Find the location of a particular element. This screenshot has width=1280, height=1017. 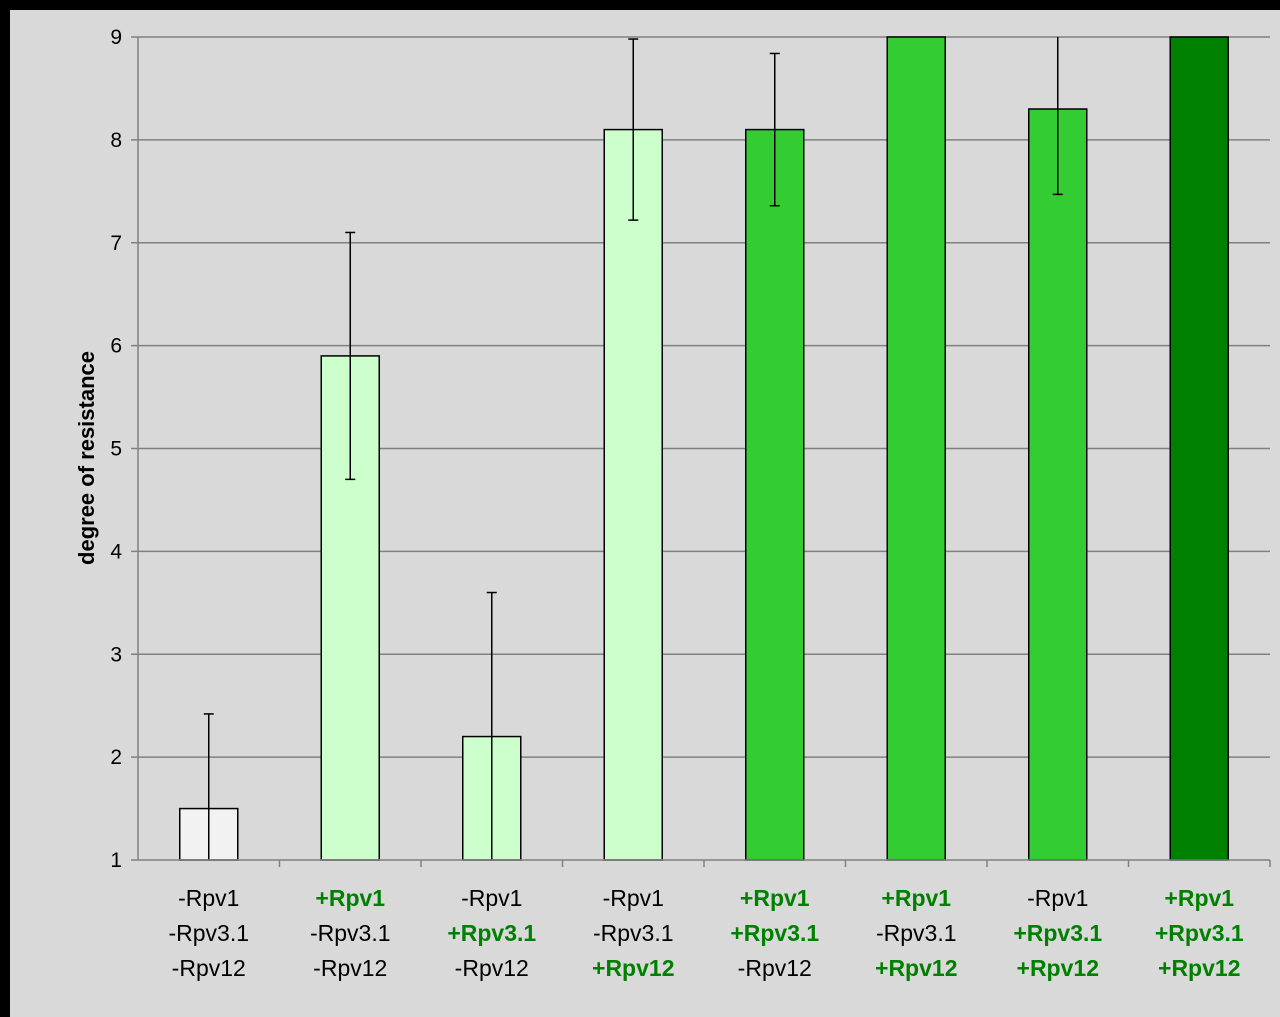

y-tick-label: 5 is located at coordinates (116, 449).